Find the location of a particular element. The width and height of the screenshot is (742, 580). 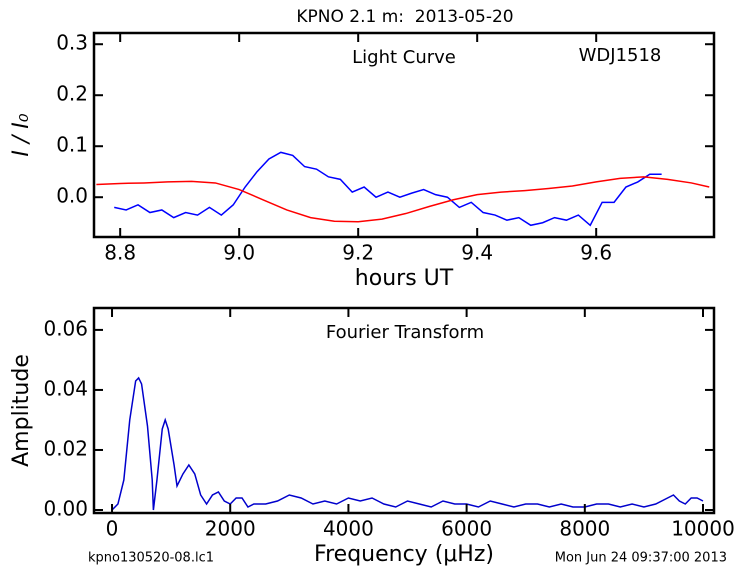

y-axis-label: I / I₀ is located at coordinates (21, 134).